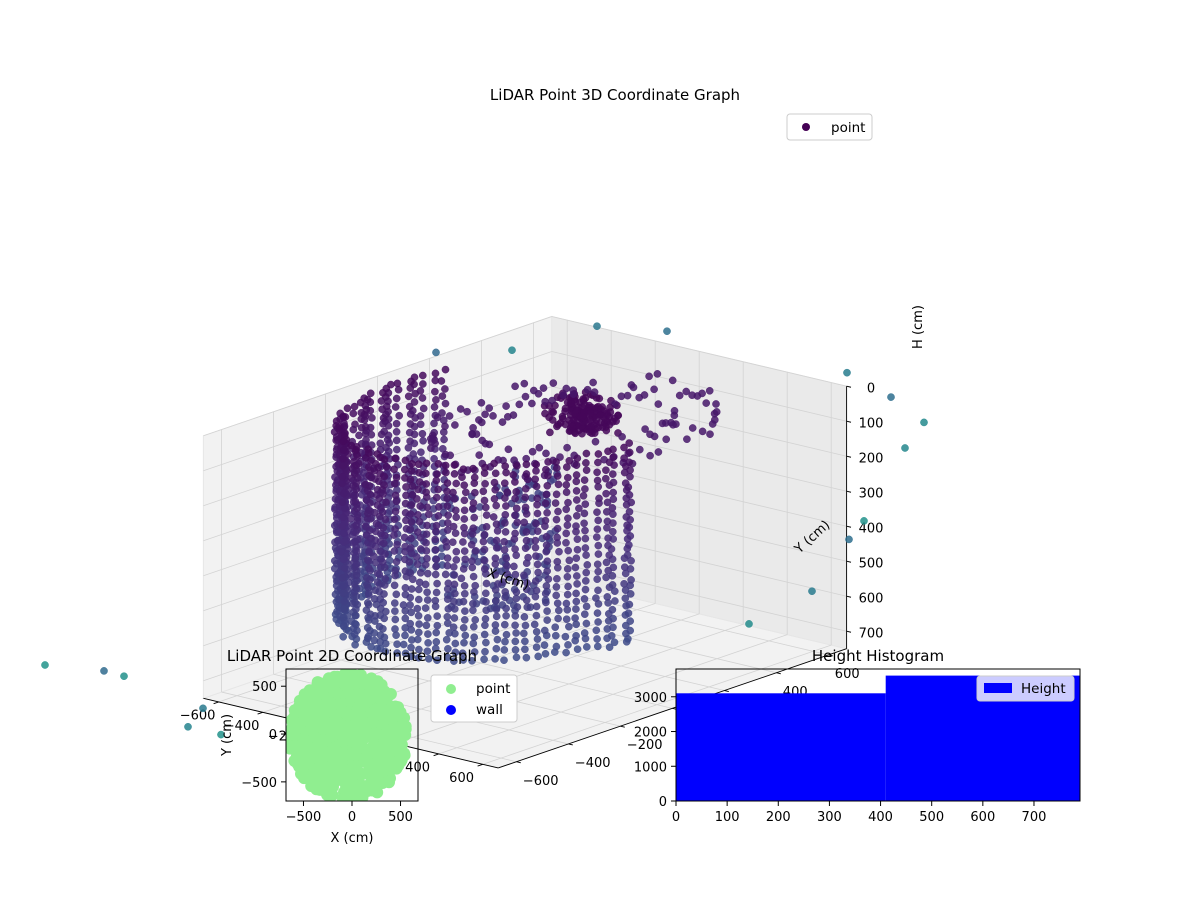 The width and height of the screenshot is (1200, 900). I want to click on legend-histogram: Height, so click(1025, 688).